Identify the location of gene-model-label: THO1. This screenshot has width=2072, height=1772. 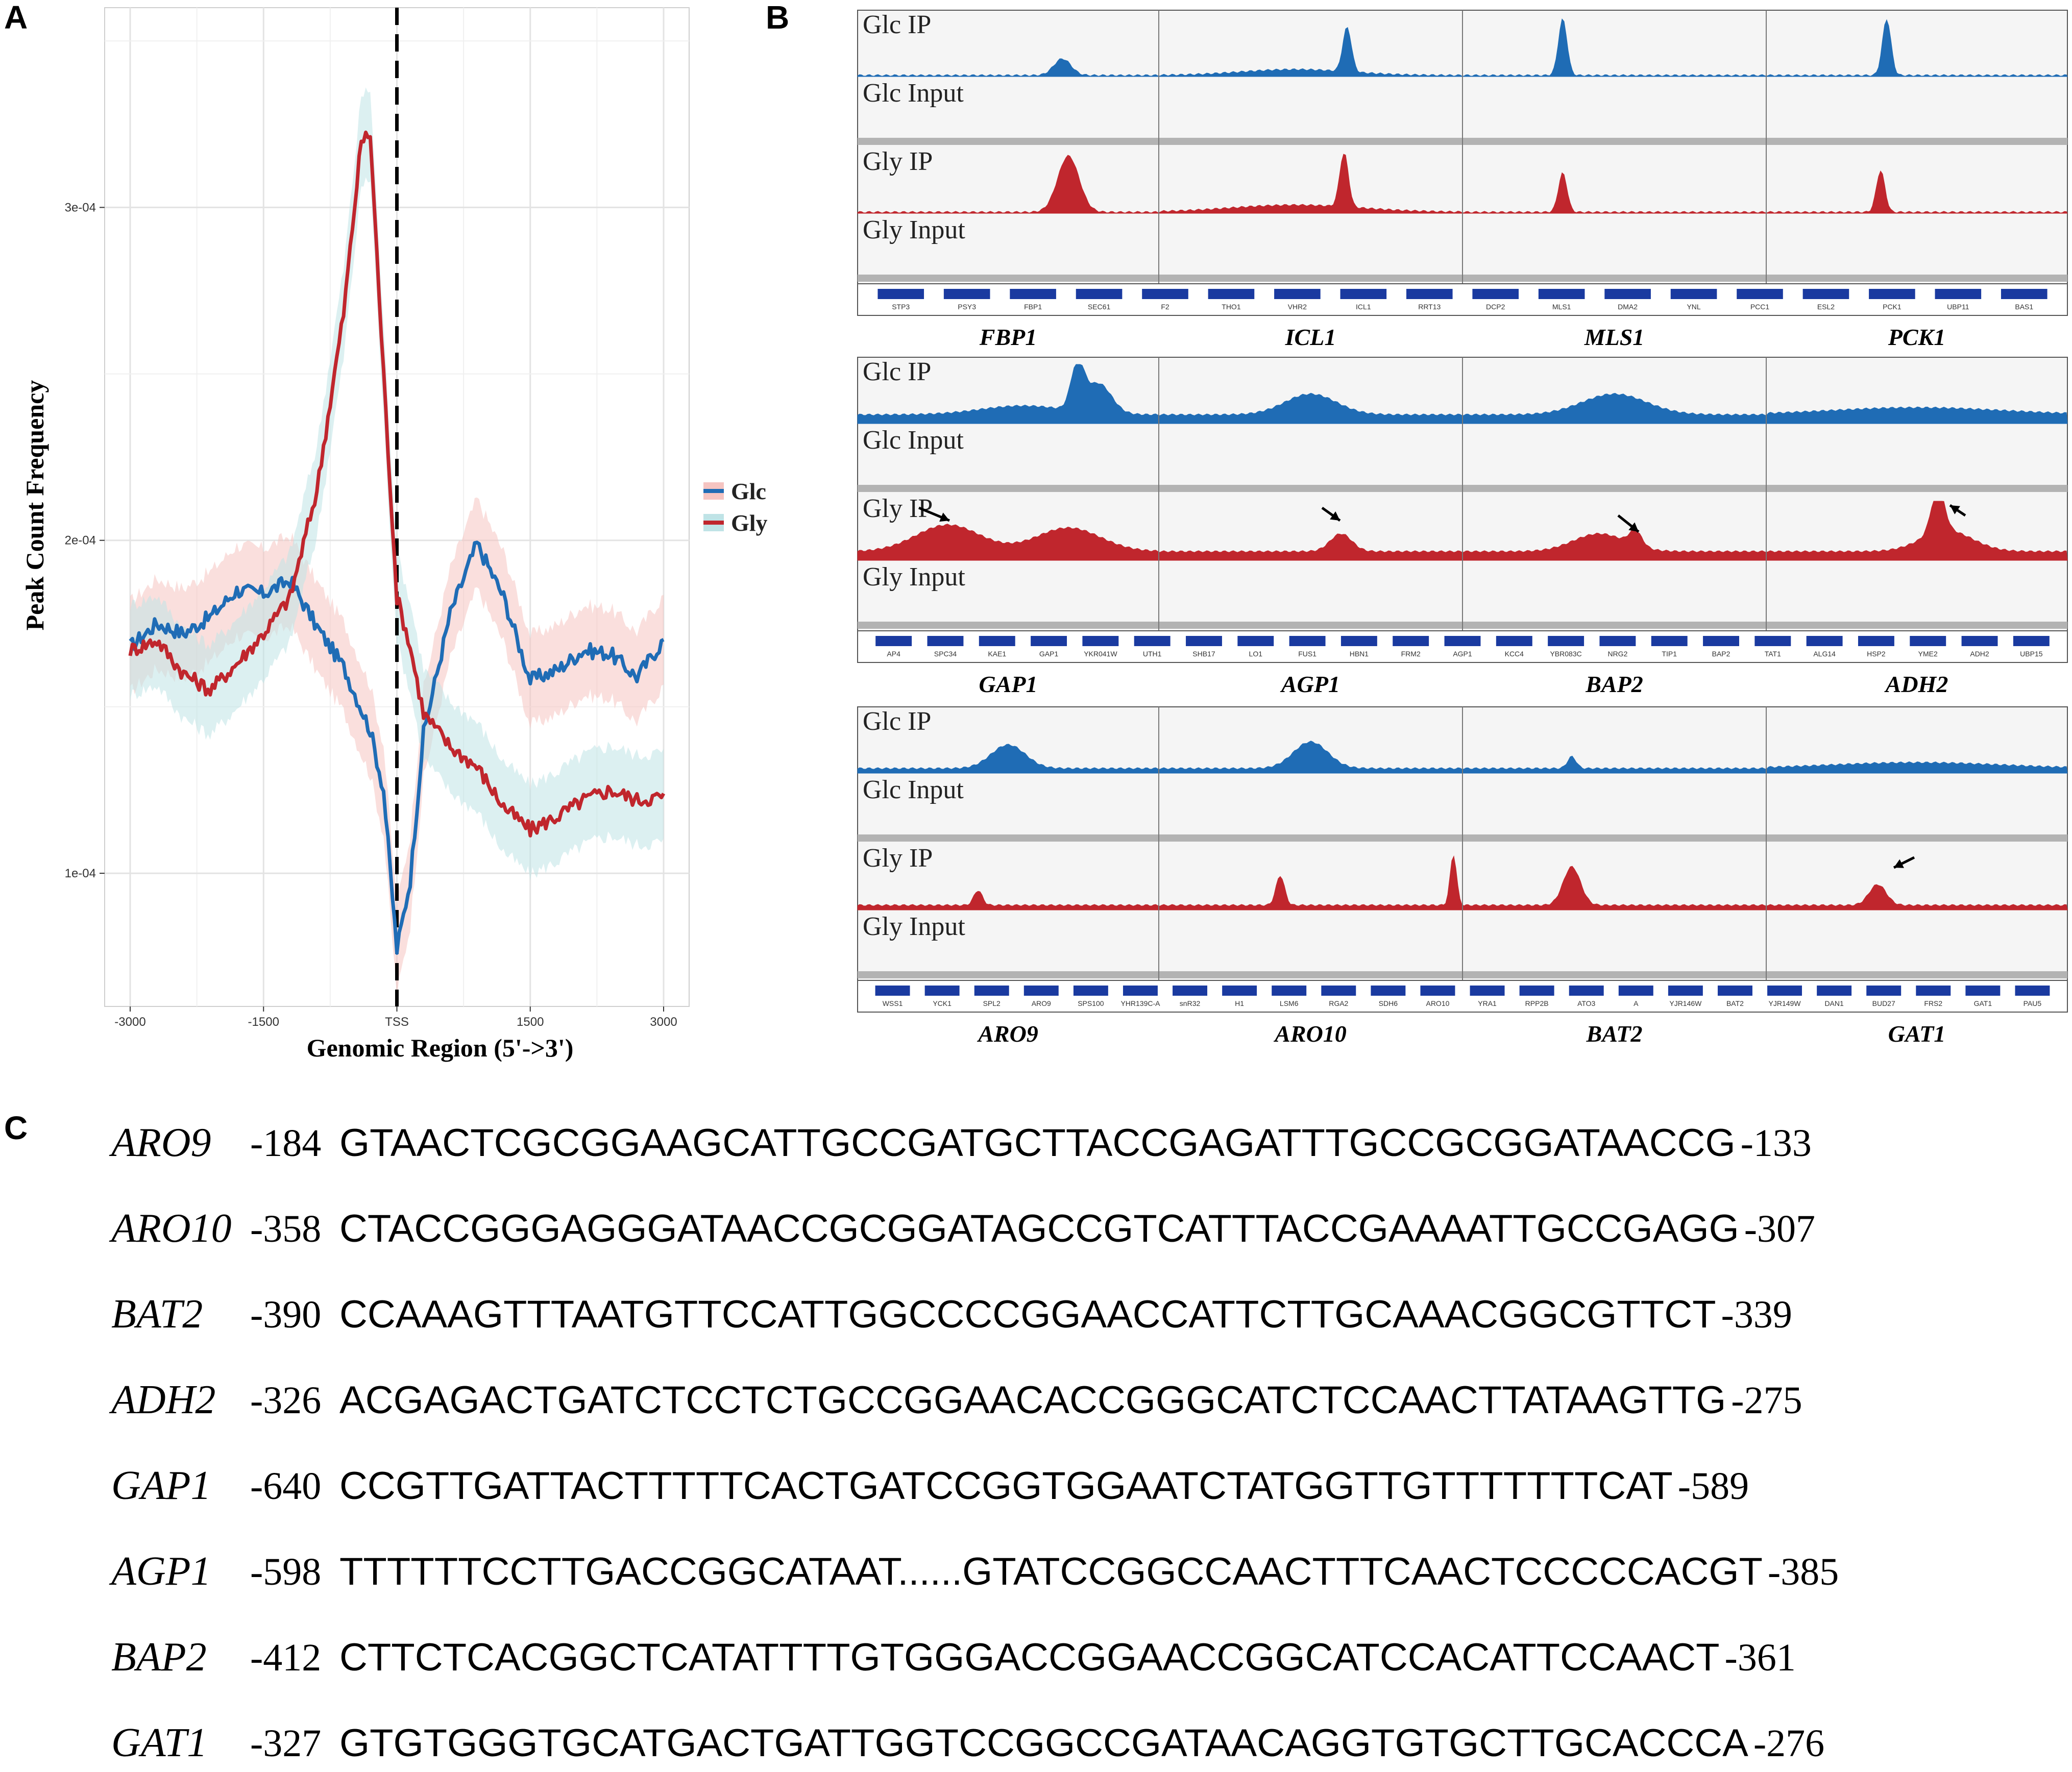
(1231, 307).